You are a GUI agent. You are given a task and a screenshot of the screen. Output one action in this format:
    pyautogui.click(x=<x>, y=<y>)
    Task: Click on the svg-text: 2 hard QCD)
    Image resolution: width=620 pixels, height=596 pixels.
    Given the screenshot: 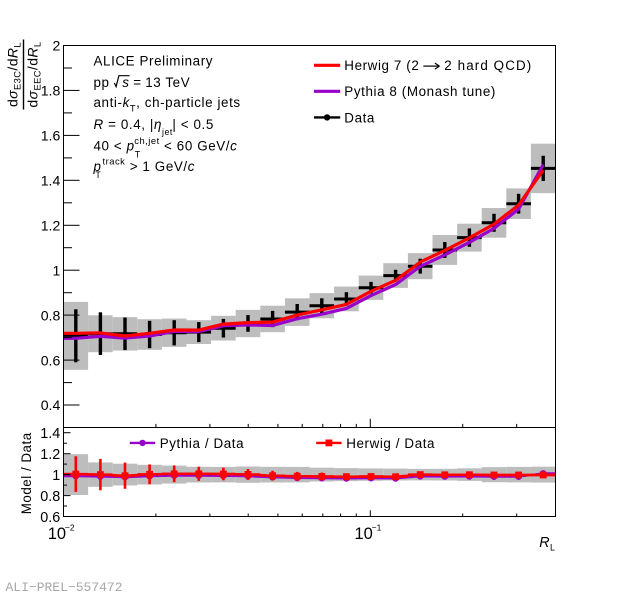 What is the action you would take?
    pyautogui.click(x=488, y=65)
    